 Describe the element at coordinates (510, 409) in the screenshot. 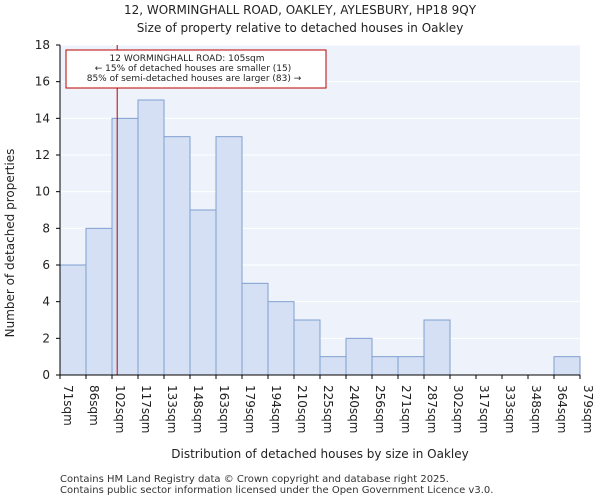

I see `x-tick-label-333sqm: 333sqm` at that location.